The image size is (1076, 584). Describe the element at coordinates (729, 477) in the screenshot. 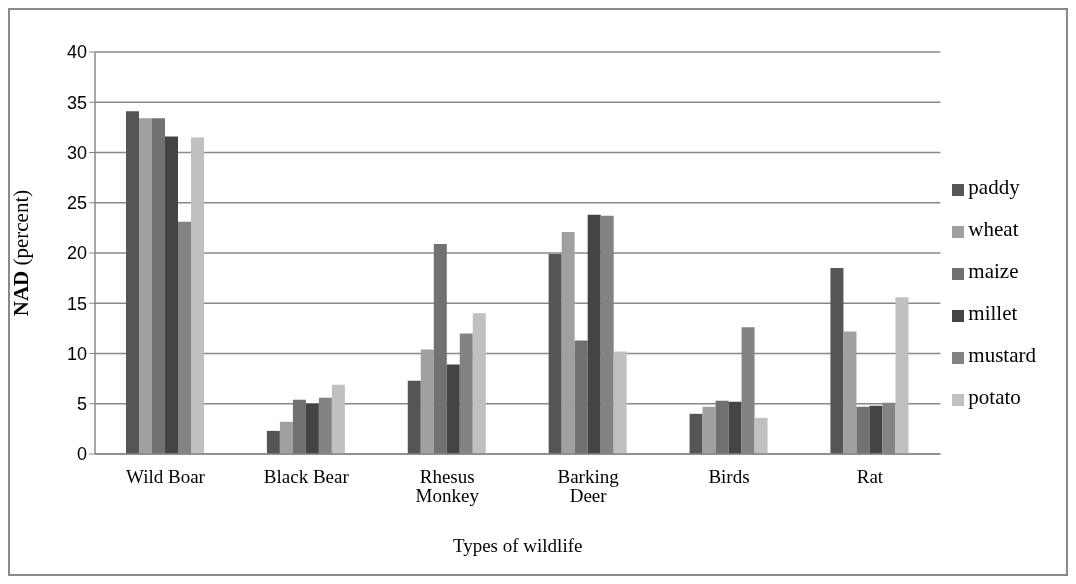

I see `x-tick-label: Birds` at that location.